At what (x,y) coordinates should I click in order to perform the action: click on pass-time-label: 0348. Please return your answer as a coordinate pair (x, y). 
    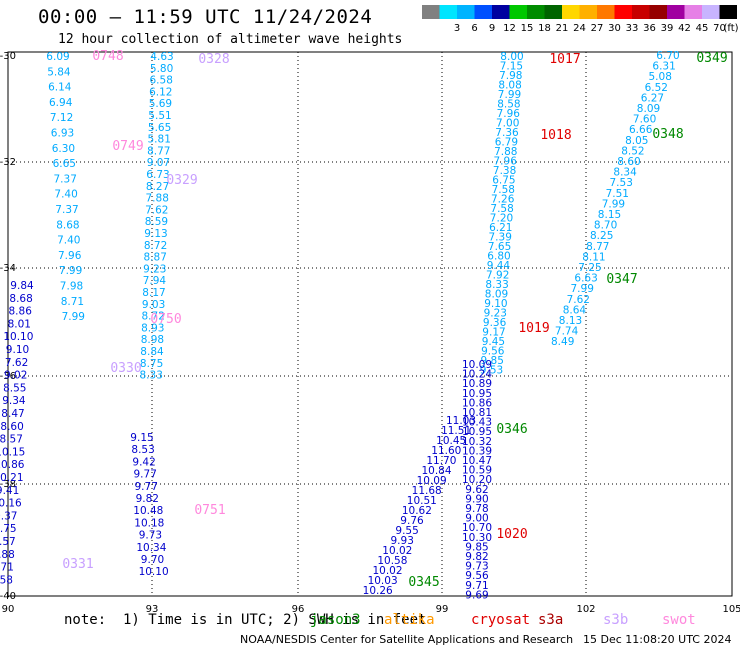
    Looking at the image, I should click on (667, 134).